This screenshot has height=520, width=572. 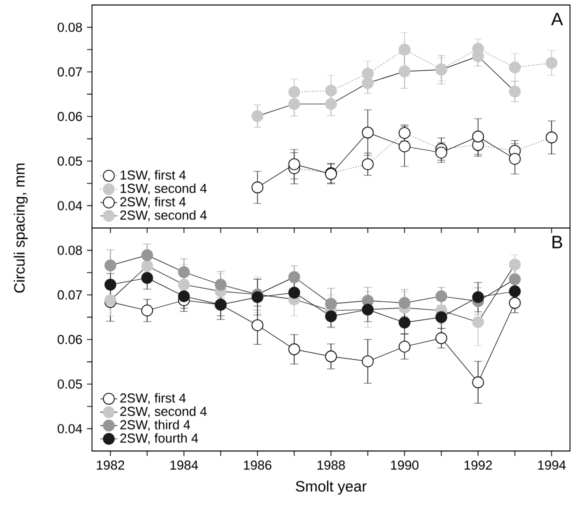 What do you see at coordinates (184, 465) in the screenshot?
I see `x-tick-label: 1984` at bounding box center [184, 465].